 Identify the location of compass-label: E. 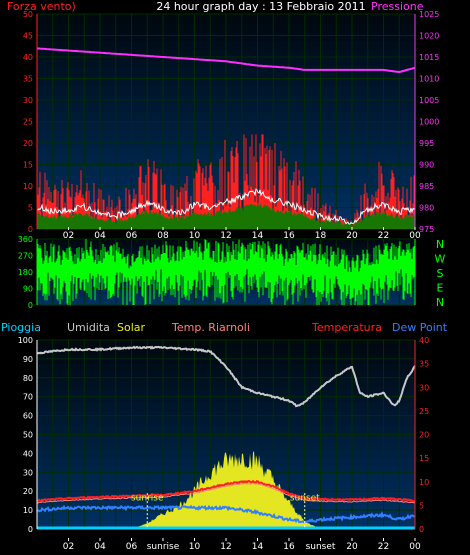
(440, 288).